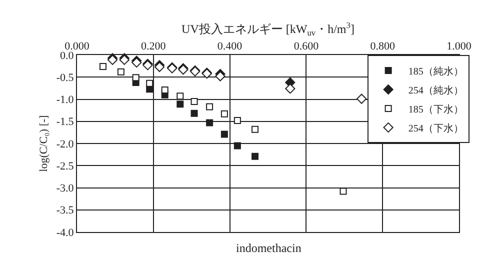 The height and width of the screenshot is (260, 490). What do you see at coordinates (65, 188) in the screenshot?
I see `y-tick-label: -3.0` at bounding box center [65, 188].